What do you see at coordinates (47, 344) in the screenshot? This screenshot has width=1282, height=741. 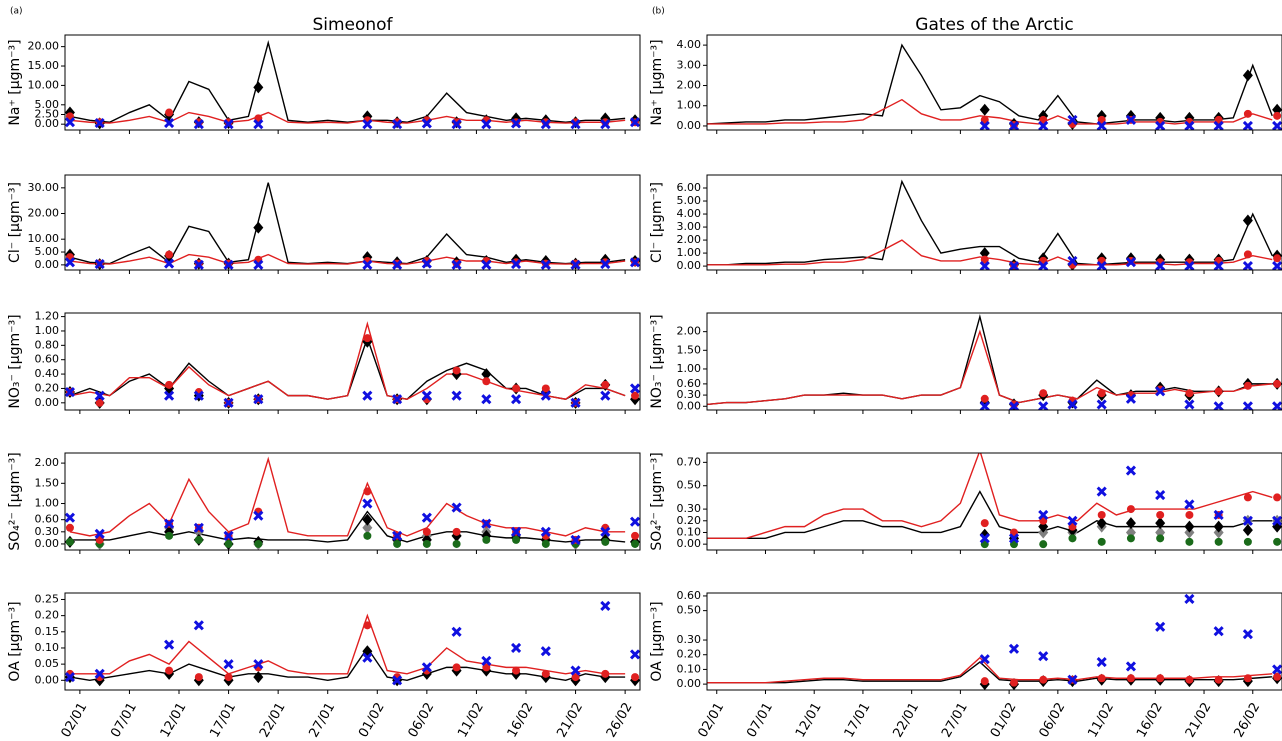 I see `y-tick-label: 0.80` at bounding box center [47, 344].